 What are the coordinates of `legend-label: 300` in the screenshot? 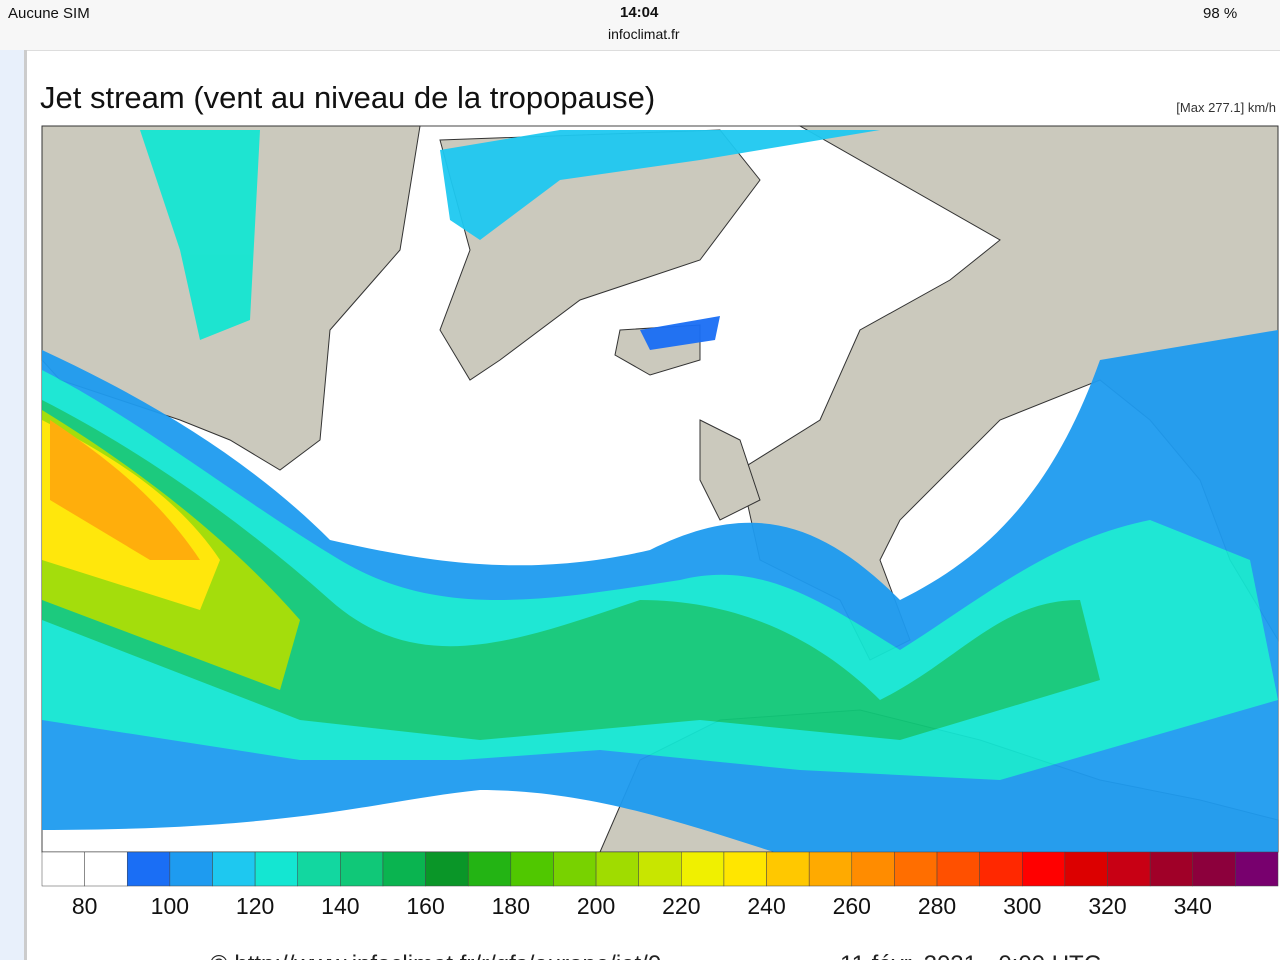 It's located at (1022, 906).